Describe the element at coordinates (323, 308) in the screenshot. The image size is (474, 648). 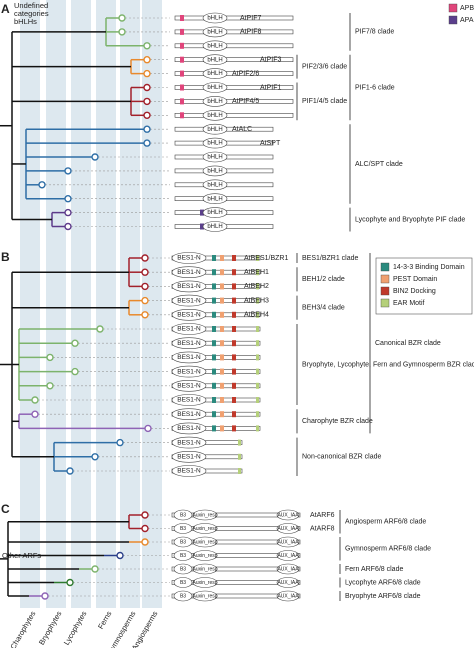
I see `clade-label: BEH3/4 clade` at that location.